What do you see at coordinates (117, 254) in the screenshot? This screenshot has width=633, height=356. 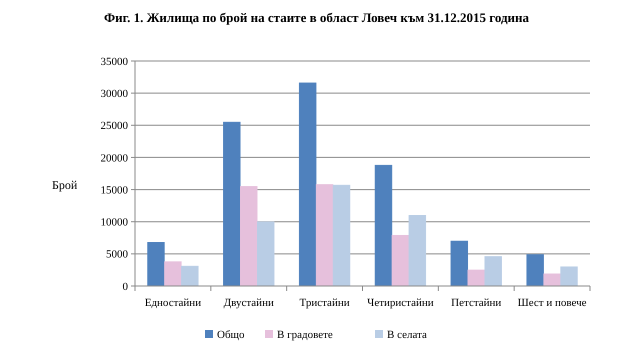 I see `y-tick-label: 5000` at bounding box center [117, 254].